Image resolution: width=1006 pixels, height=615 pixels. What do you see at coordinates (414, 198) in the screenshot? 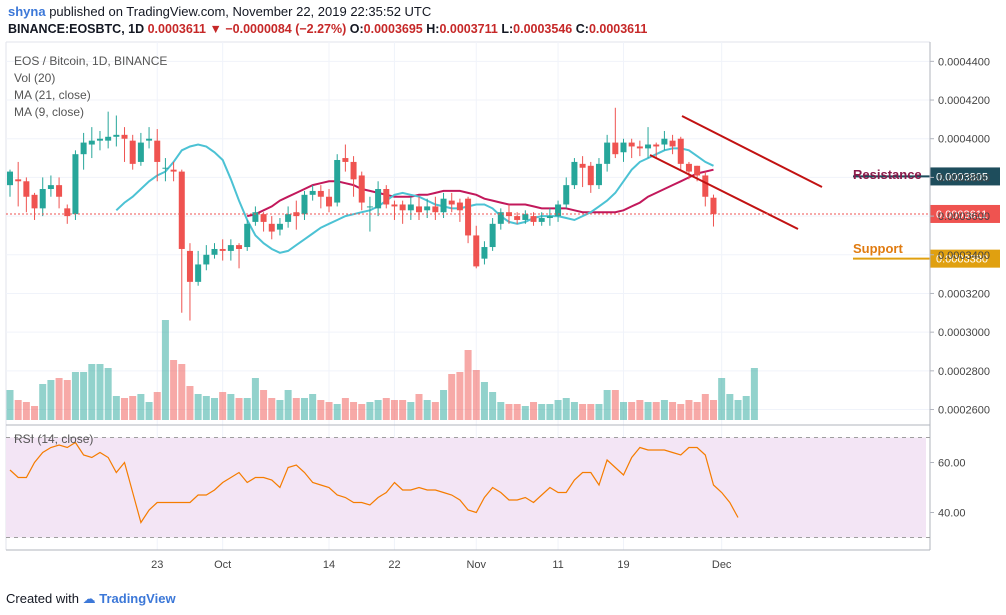
I see `ma9-line` at bounding box center [414, 198].